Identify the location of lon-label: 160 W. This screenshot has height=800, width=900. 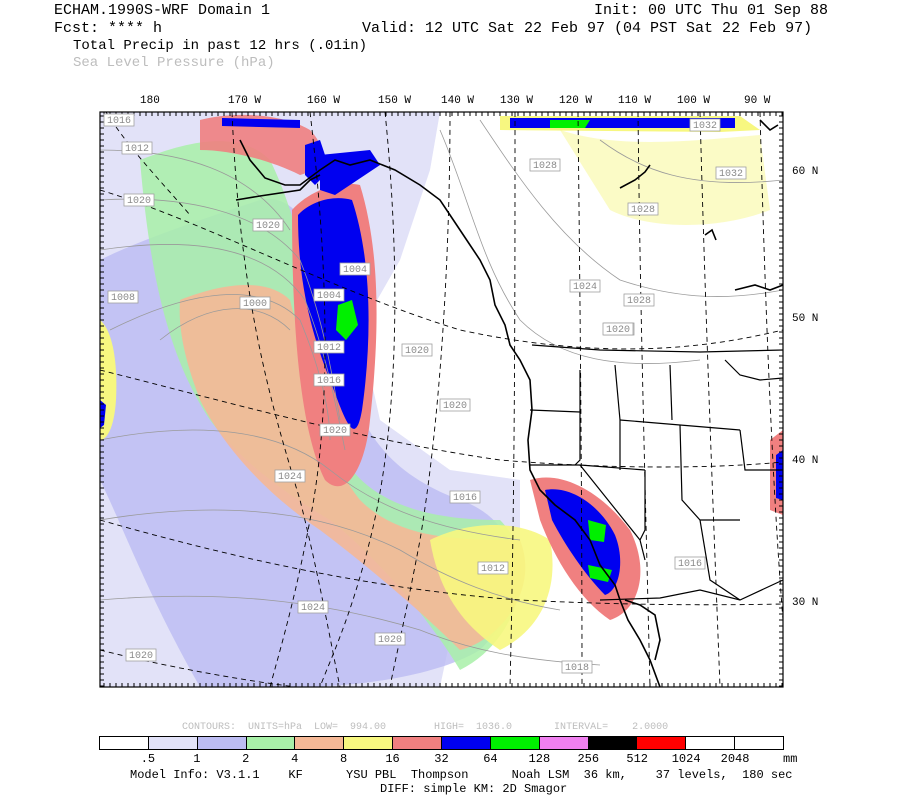
(324, 101).